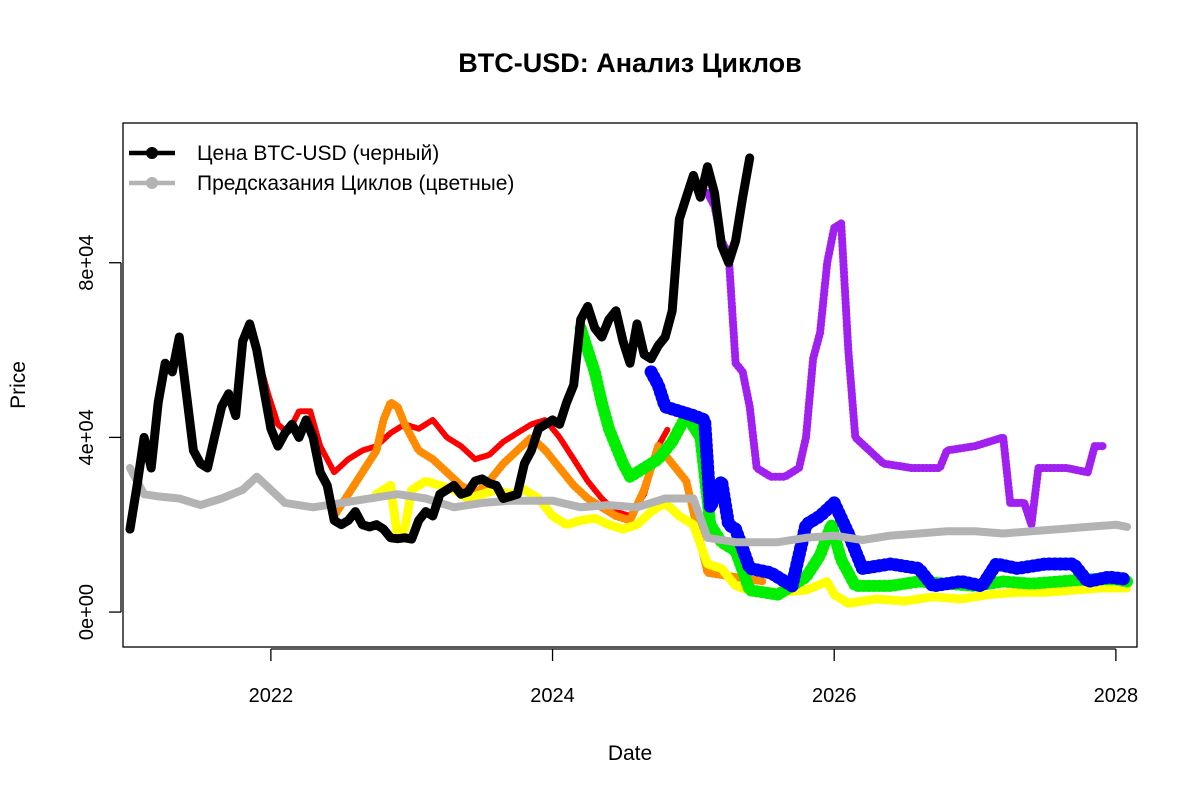 The width and height of the screenshot is (1200, 800). I want to click on legend-entry-0: Цена BTC-USD (черный), so click(284, 153).